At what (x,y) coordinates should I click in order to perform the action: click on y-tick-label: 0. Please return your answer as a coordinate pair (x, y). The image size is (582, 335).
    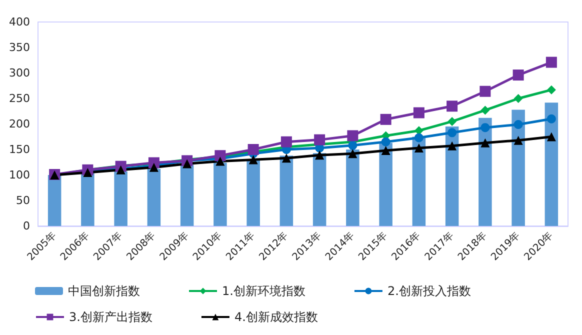
    Looking at the image, I should click on (26, 226).